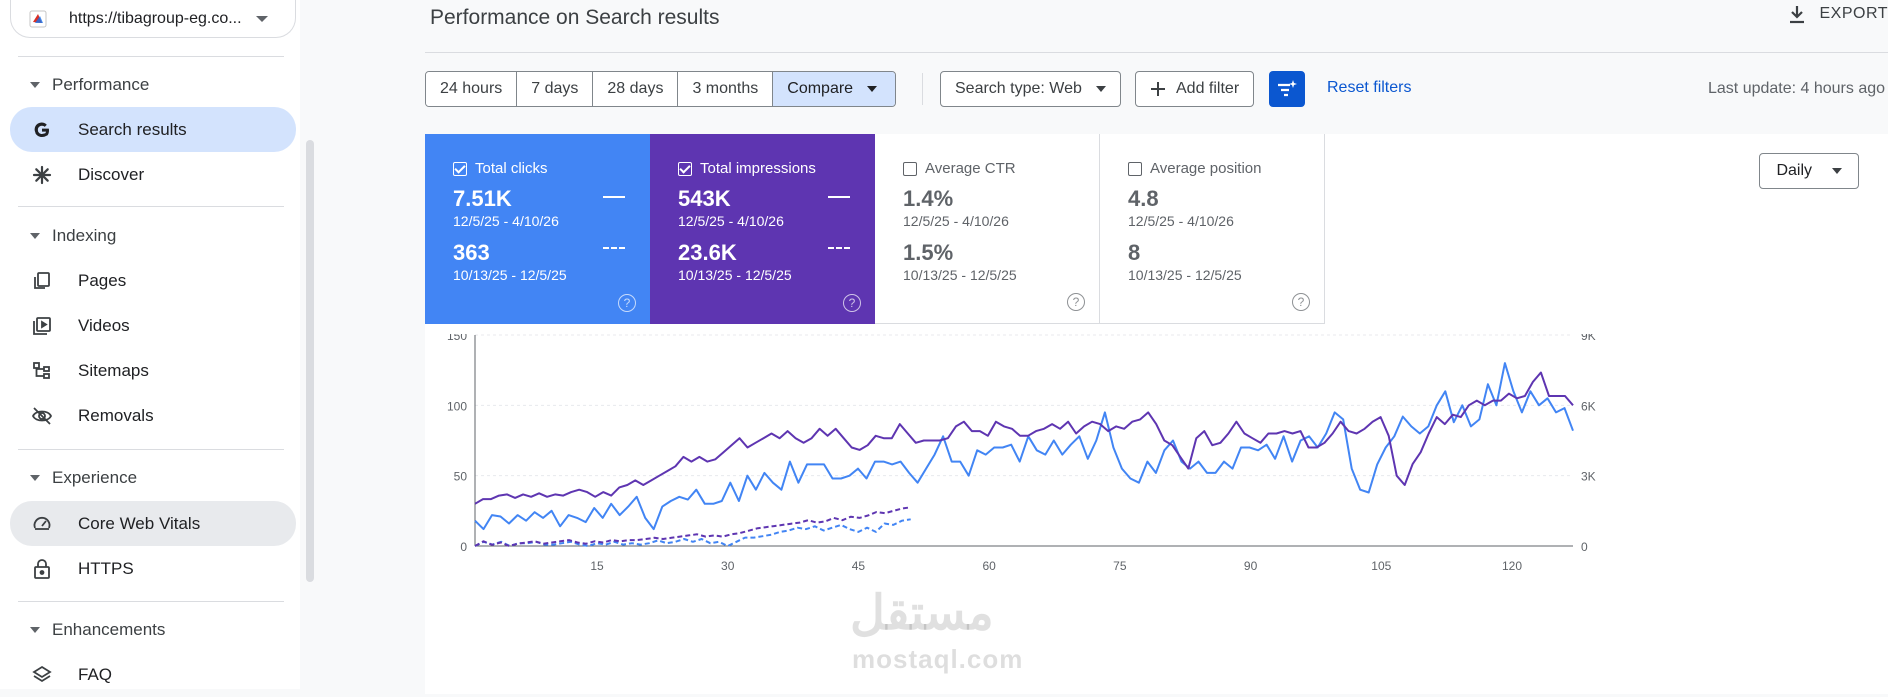 Image resolution: width=1888 pixels, height=697 pixels. What do you see at coordinates (153, 129) in the screenshot?
I see `sidebar-item-search-results: Search results` at bounding box center [153, 129].